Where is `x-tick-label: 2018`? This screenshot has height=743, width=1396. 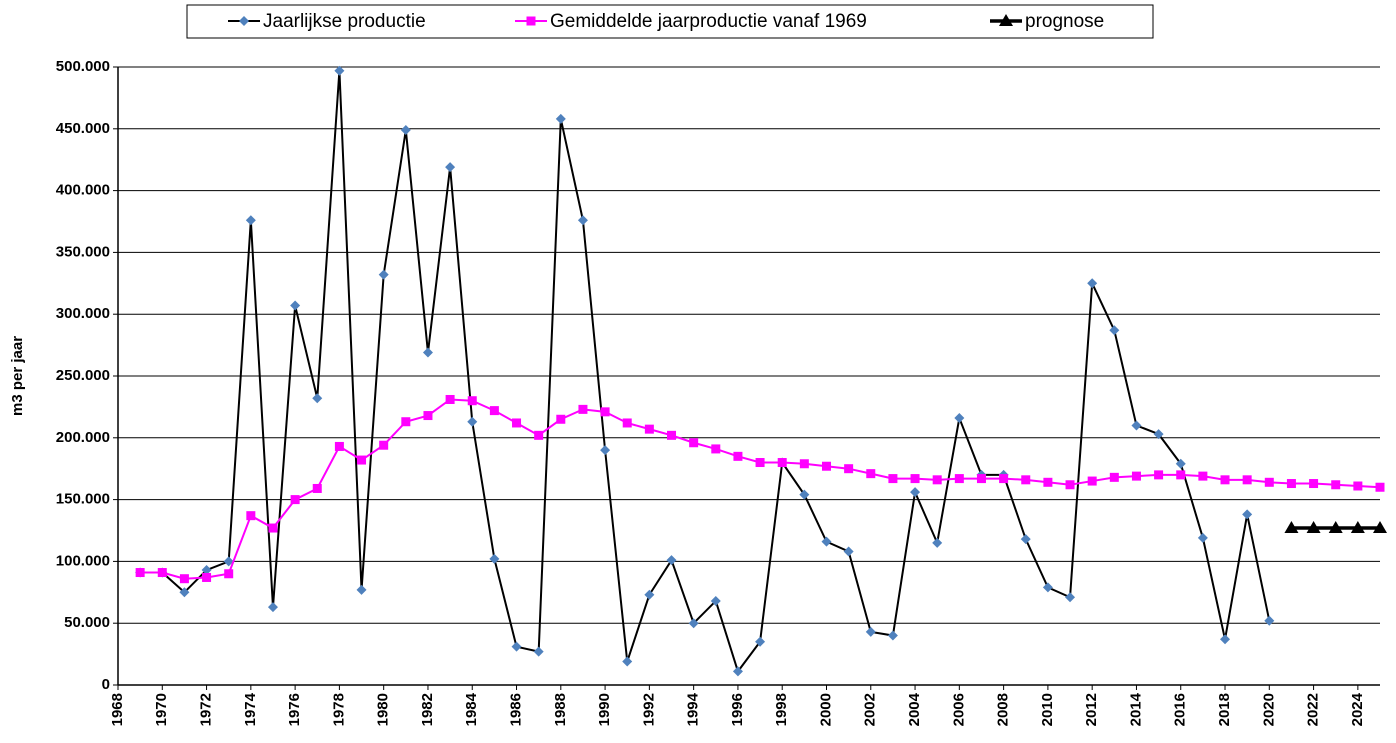
x-tick-label: 2018 is located at coordinates (1224, 709).